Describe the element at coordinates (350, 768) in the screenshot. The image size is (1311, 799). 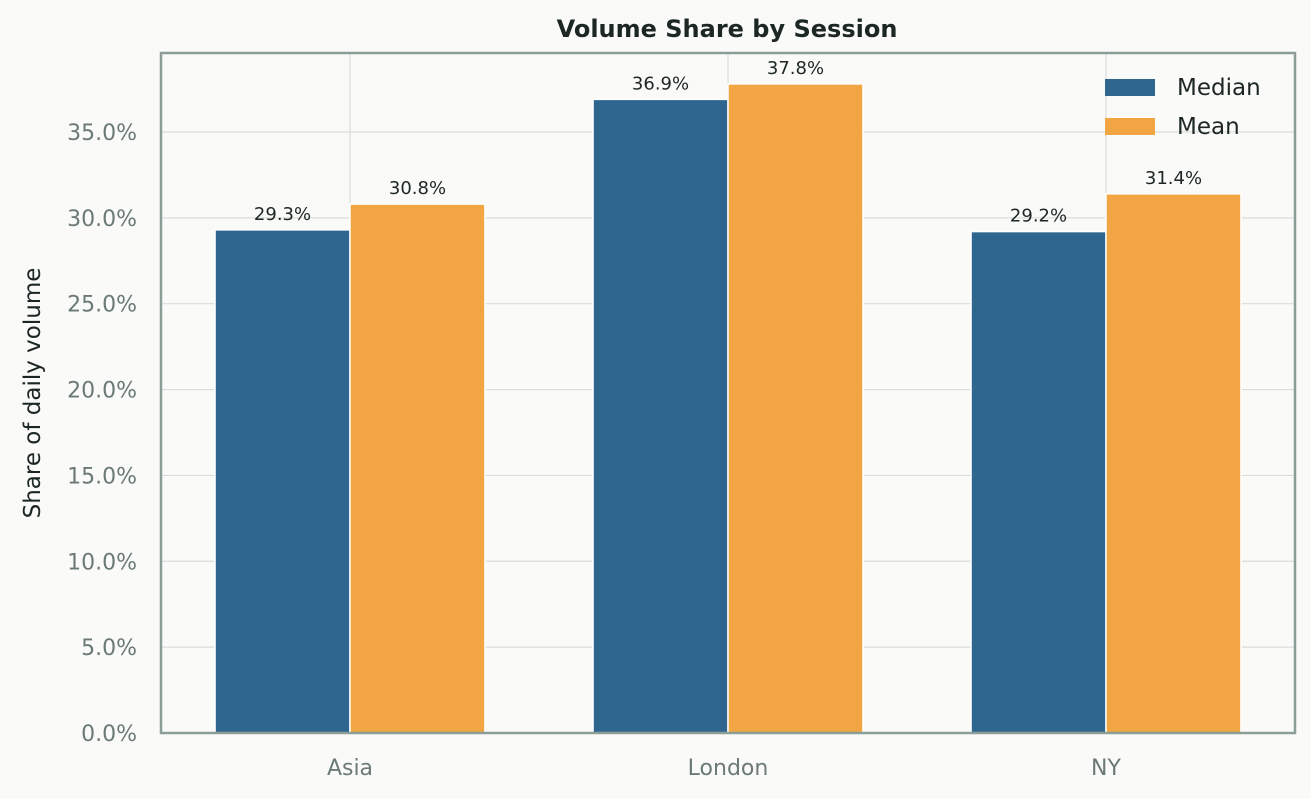
I see `x-tick-label: Asia` at that location.